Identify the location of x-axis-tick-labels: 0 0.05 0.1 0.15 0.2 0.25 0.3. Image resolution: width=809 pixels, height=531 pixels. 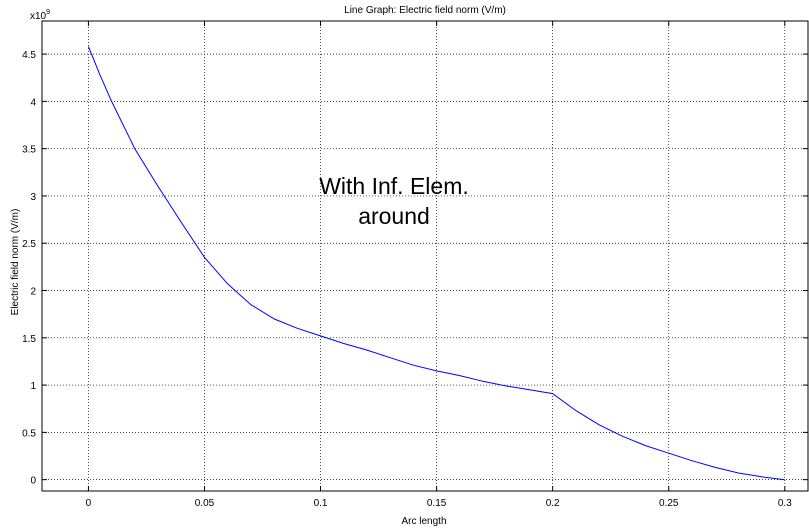
(439, 503).